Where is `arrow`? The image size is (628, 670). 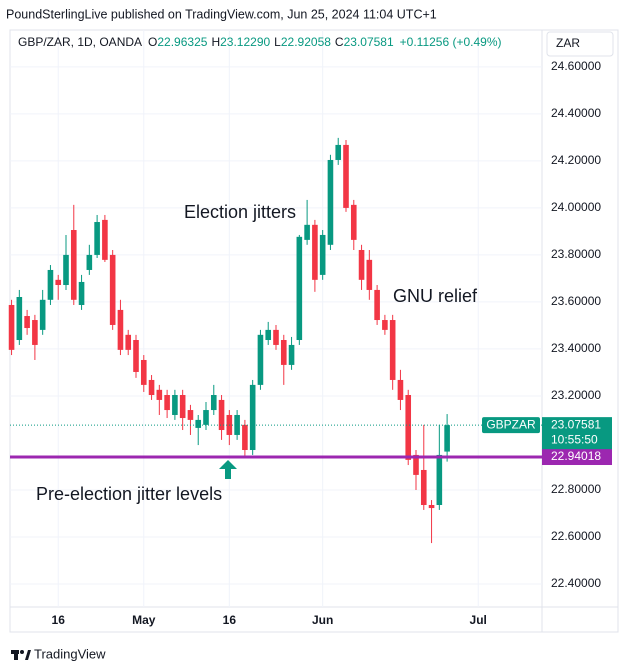 arrow is located at coordinates (228, 469).